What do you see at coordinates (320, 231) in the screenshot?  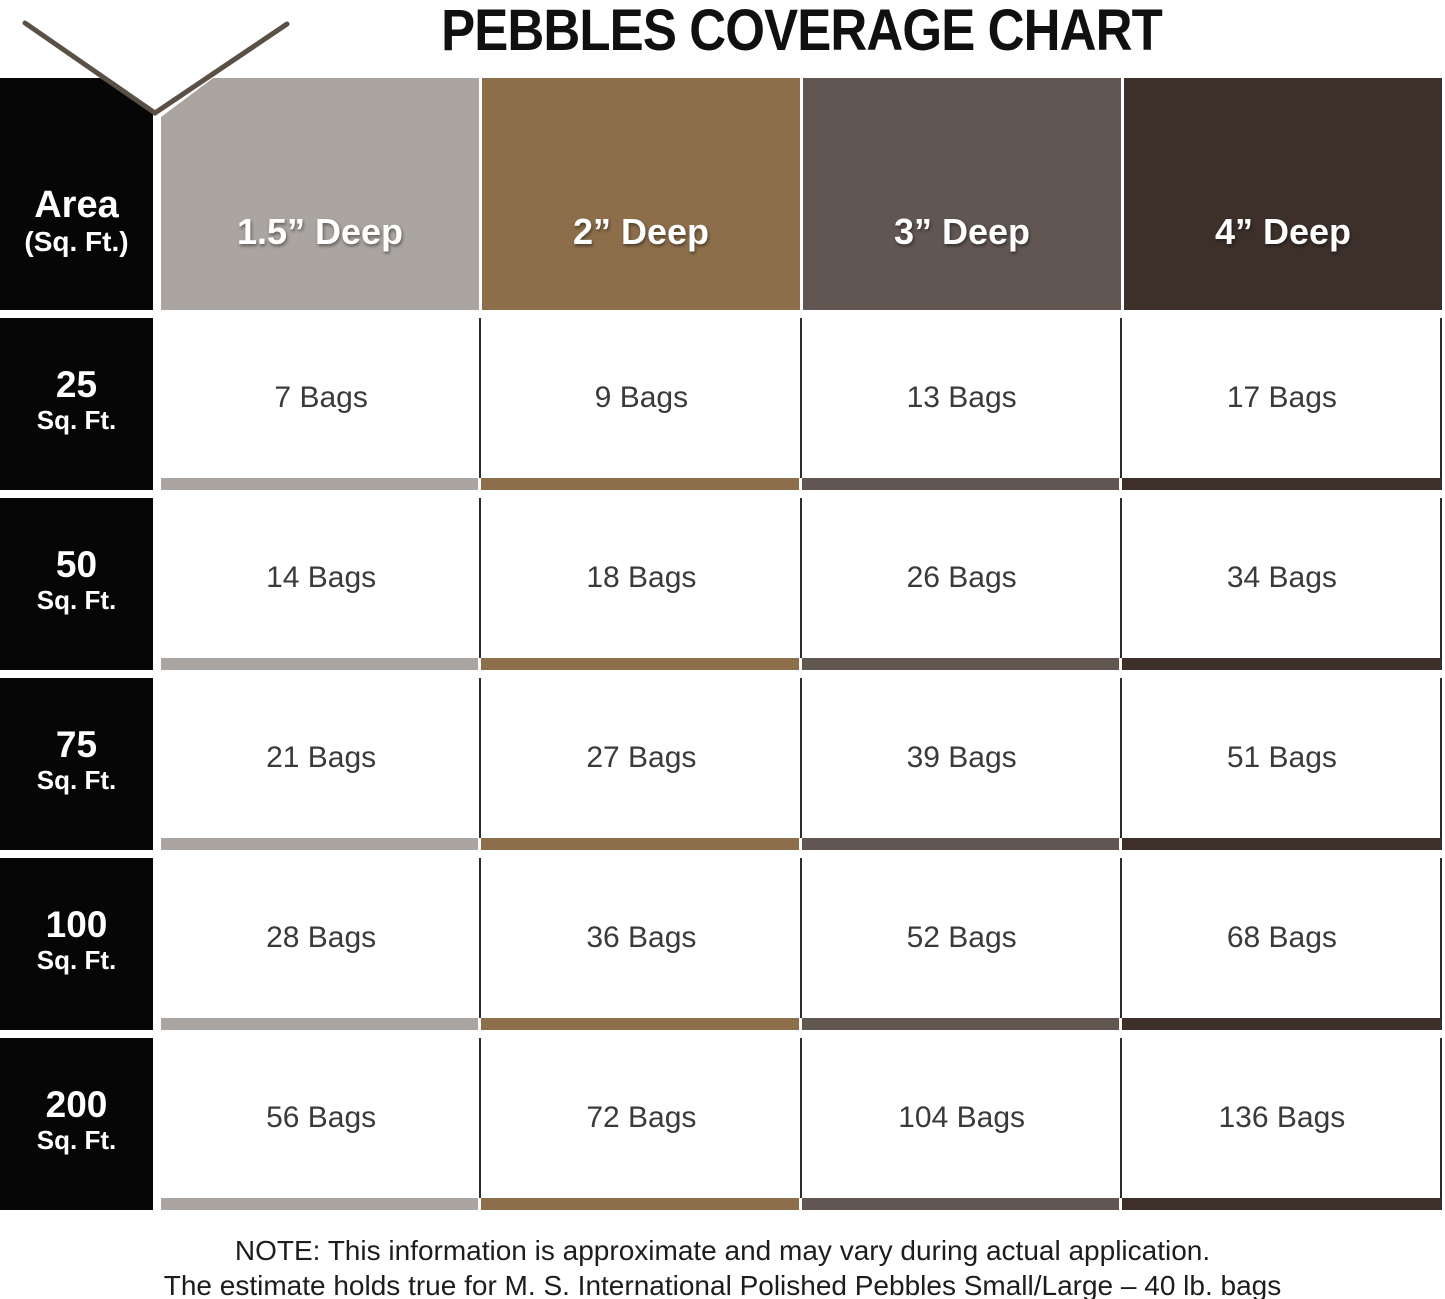 I see `depth-header-label: 1.5” Deep` at bounding box center [320, 231].